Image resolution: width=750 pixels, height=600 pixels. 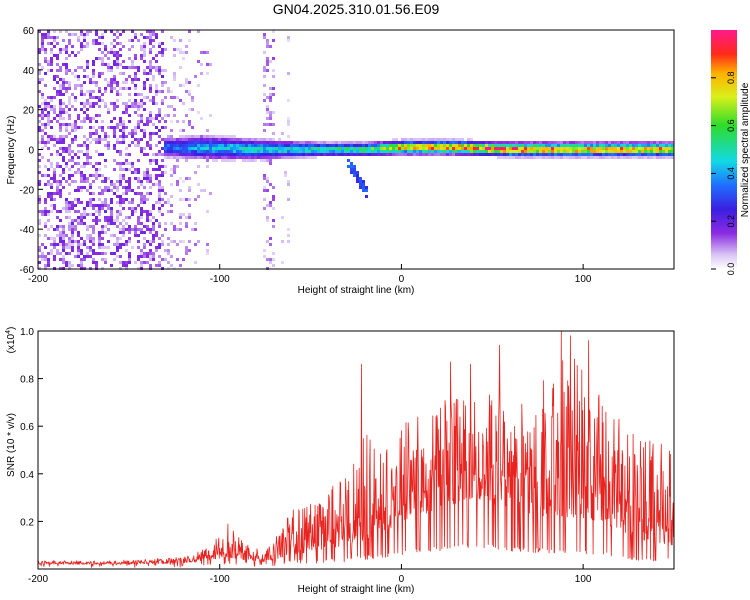 I want to click on spectrogram-x-tick-label: -100, so click(x=220, y=279).